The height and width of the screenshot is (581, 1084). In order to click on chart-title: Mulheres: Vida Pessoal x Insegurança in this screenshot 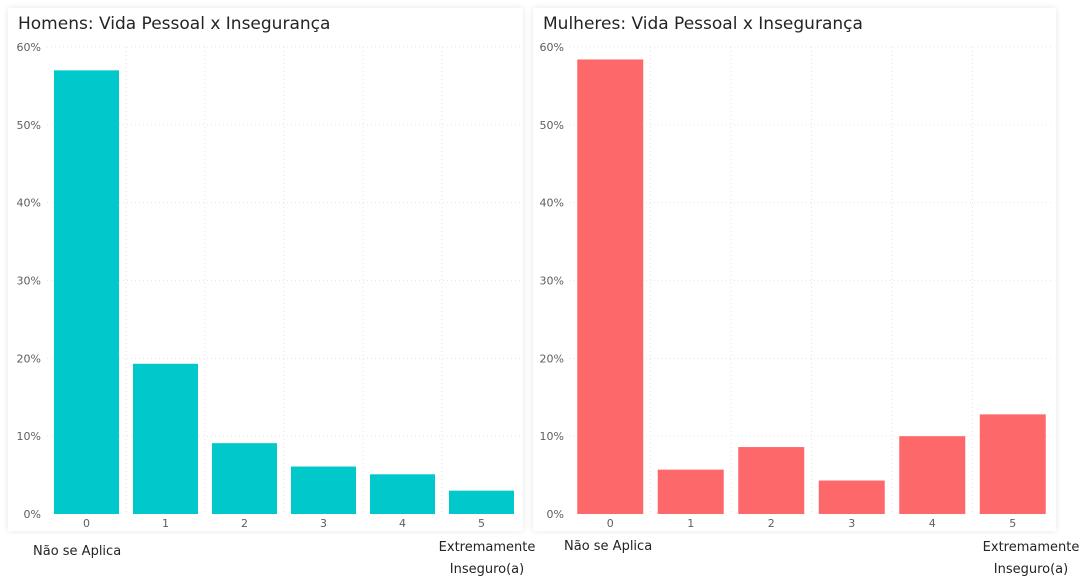, I will do `click(703, 24)`.